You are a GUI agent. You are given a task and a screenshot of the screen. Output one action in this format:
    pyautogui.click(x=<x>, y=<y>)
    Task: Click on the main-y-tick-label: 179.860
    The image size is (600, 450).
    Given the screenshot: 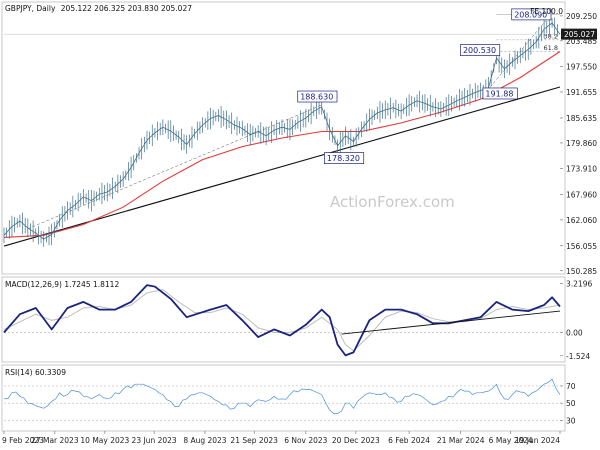 What is the action you would take?
    pyautogui.click(x=581, y=143)
    